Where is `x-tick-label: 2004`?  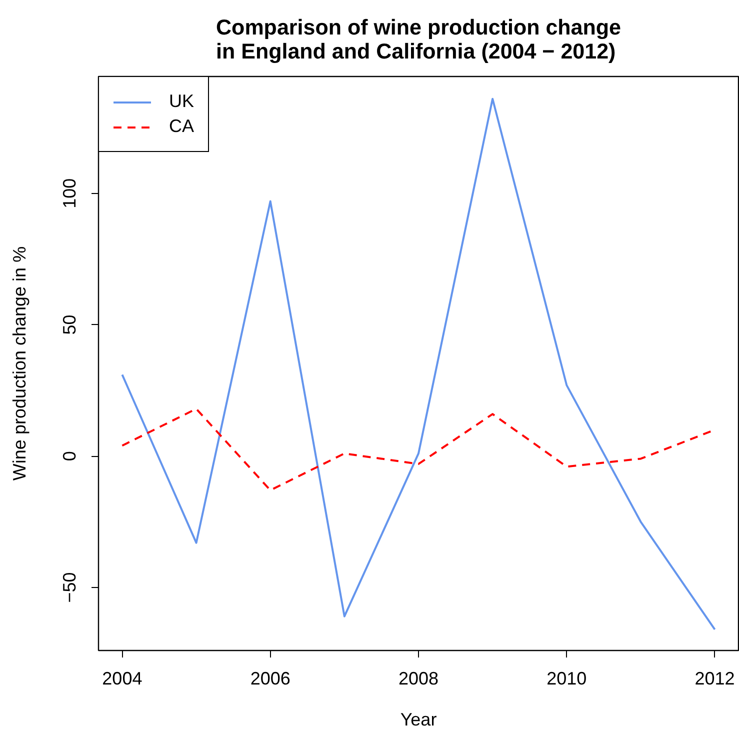 x-tick-label: 2004 is located at coordinates (122, 678).